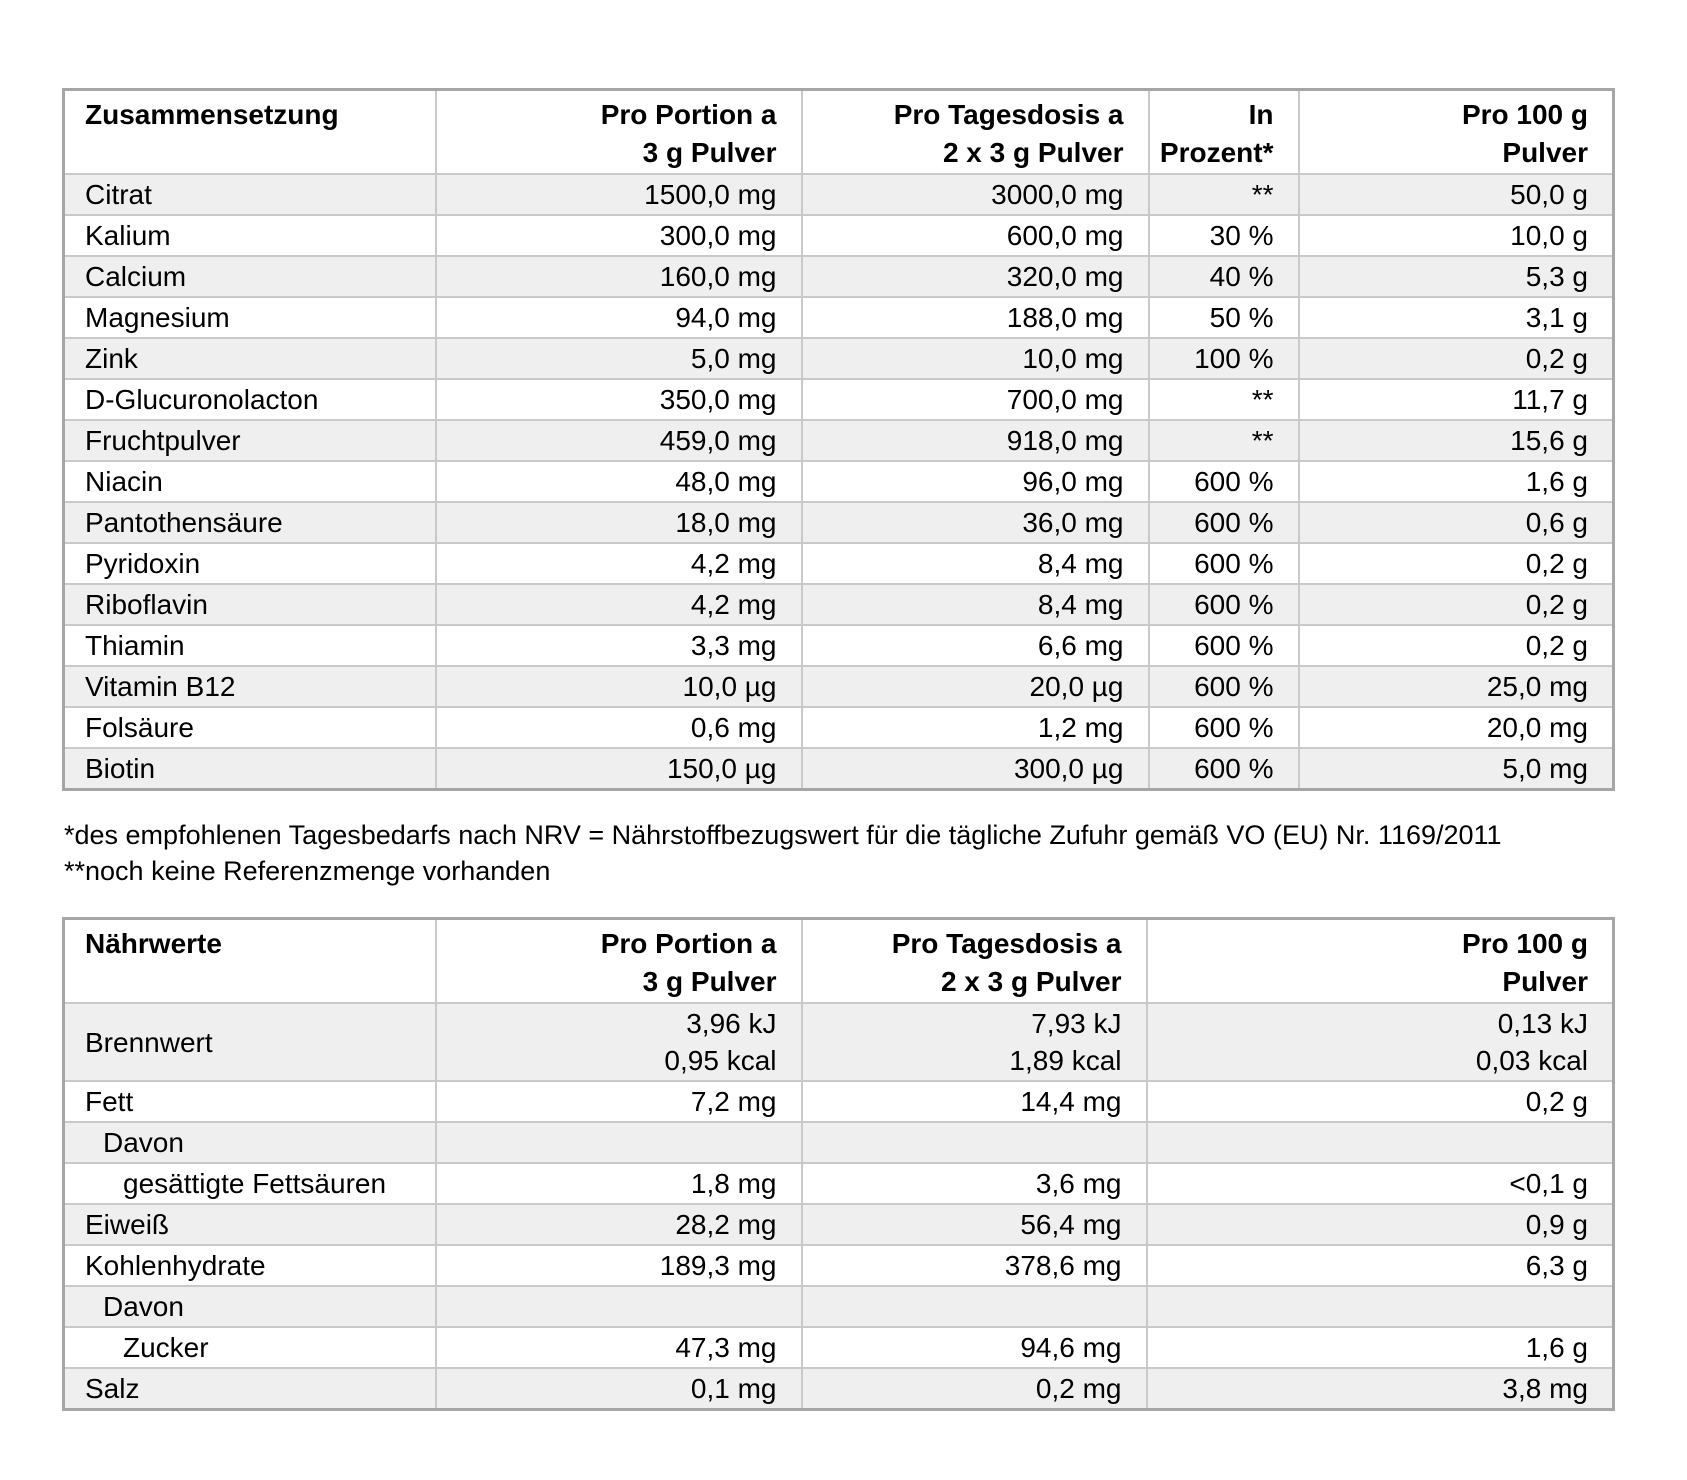 This screenshot has height=1480, width=1687. Describe the element at coordinates (974, 1389) in the screenshot. I see `per-day-value: 0,2 mg` at that location.